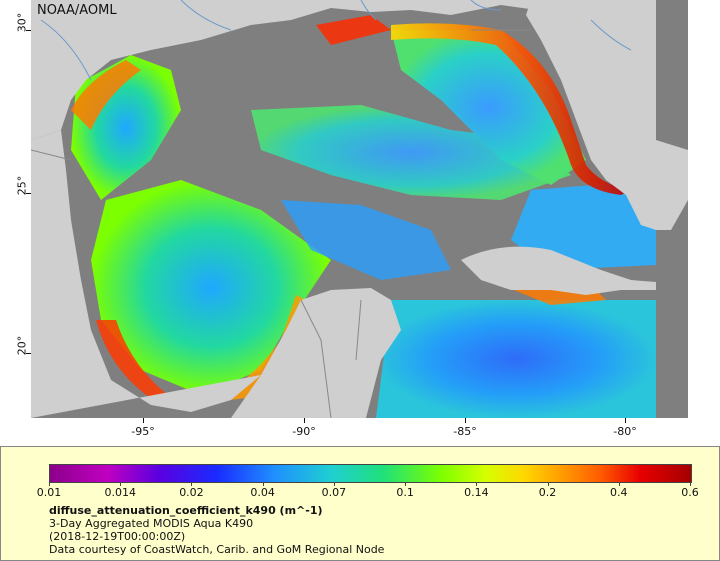 This screenshot has width=720, height=561. Describe the element at coordinates (690, 492) in the screenshot. I see `colorbar-label: 0.6` at that location.